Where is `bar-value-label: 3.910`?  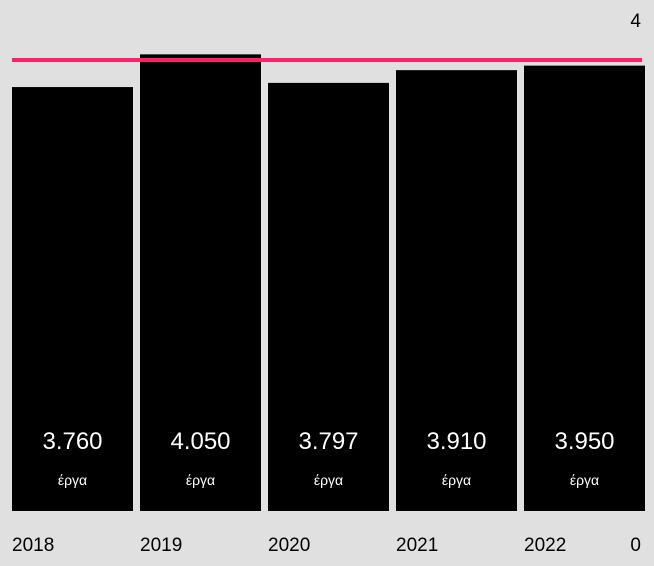 bar-value-label: 3.910 is located at coordinates (456, 441).